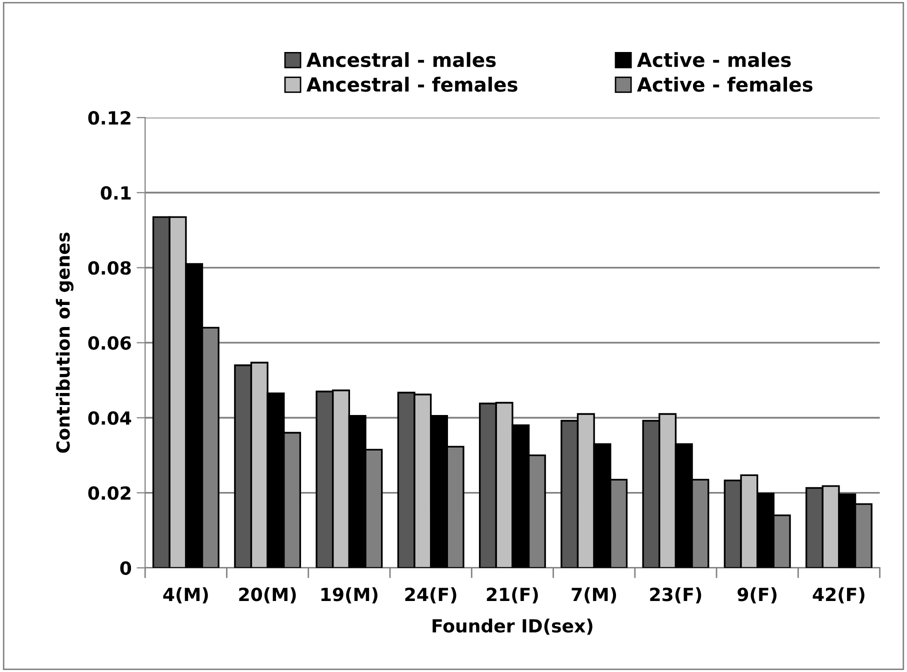 The image size is (907, 672). What do you see at coordinates (109, 343) in the screenshot?
I see `y-tick-label: 0.06` at bounding box center [109, 343].